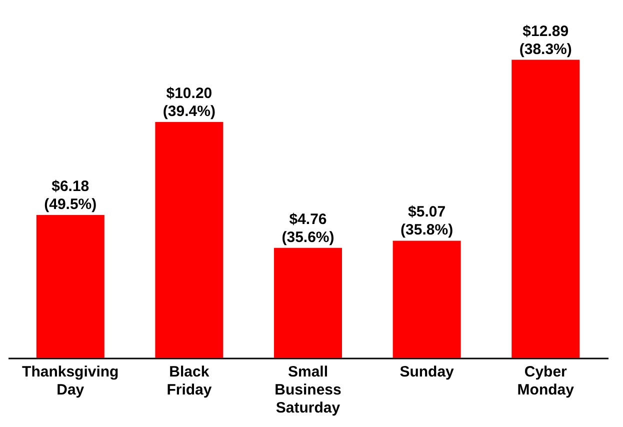 The width and height of the screenshot is (623, 427). Describe the element at coordinates (70, 196) in the screenshot. I see `data-label: $6.18 (49.5%)` at that location.